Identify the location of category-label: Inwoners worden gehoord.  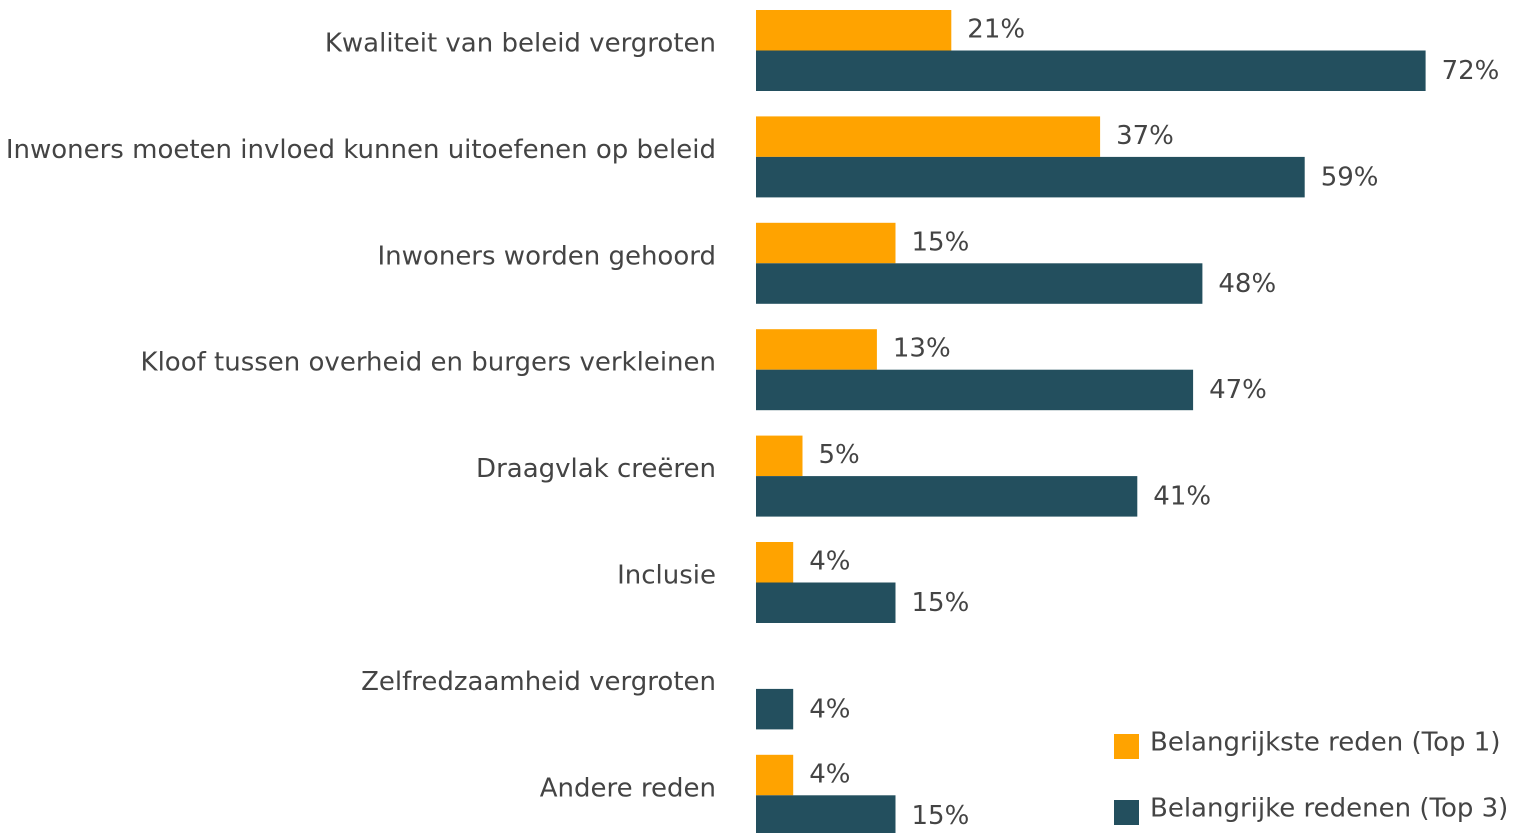
(547, 256).